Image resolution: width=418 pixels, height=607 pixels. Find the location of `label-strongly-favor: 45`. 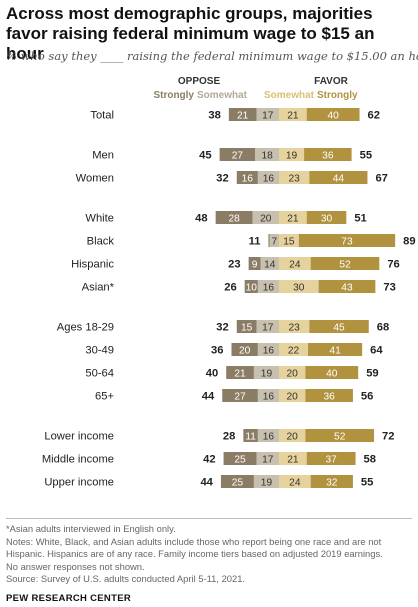

label-strongly-favor: 45 is located at coordinates (339, 327).